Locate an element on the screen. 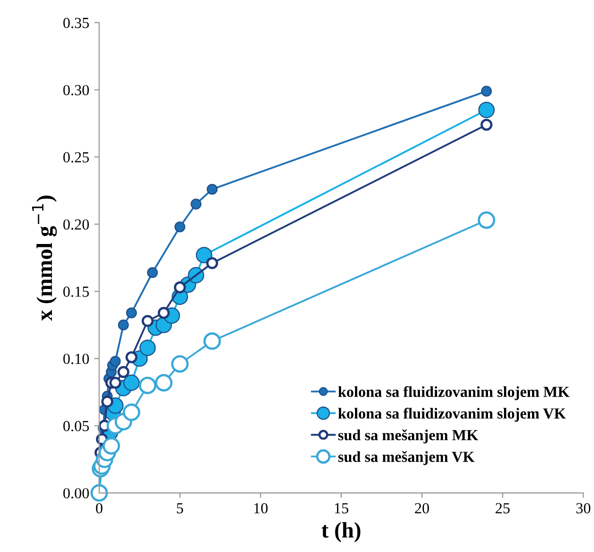 Image resolution: width=594 pixels, height=552 pixels. x-tick-label: 10 is located at coordinates (261, 508).